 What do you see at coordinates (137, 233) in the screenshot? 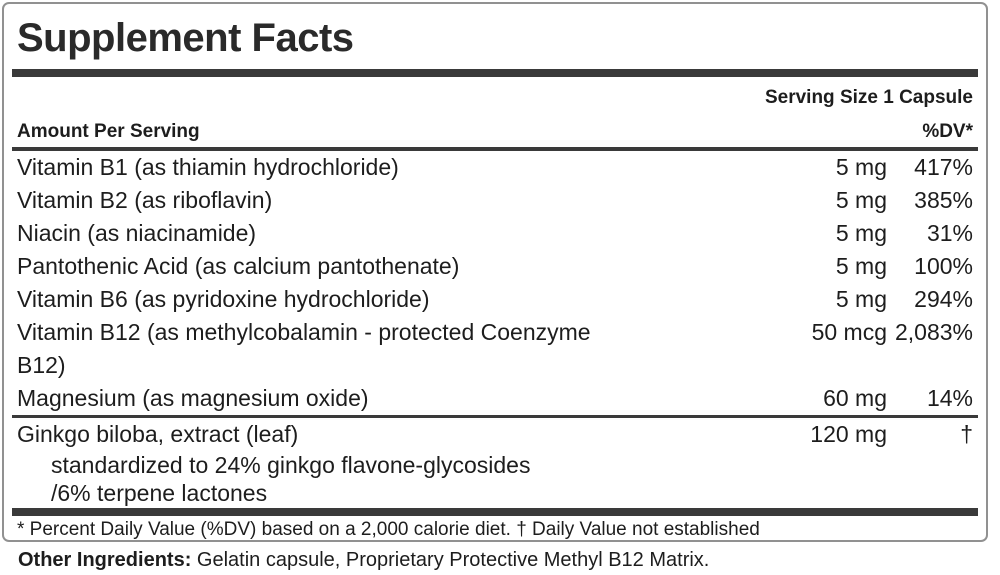
I see `nutrient-name: Niacin (as niacinamide)` at bounding box center [137, 233].